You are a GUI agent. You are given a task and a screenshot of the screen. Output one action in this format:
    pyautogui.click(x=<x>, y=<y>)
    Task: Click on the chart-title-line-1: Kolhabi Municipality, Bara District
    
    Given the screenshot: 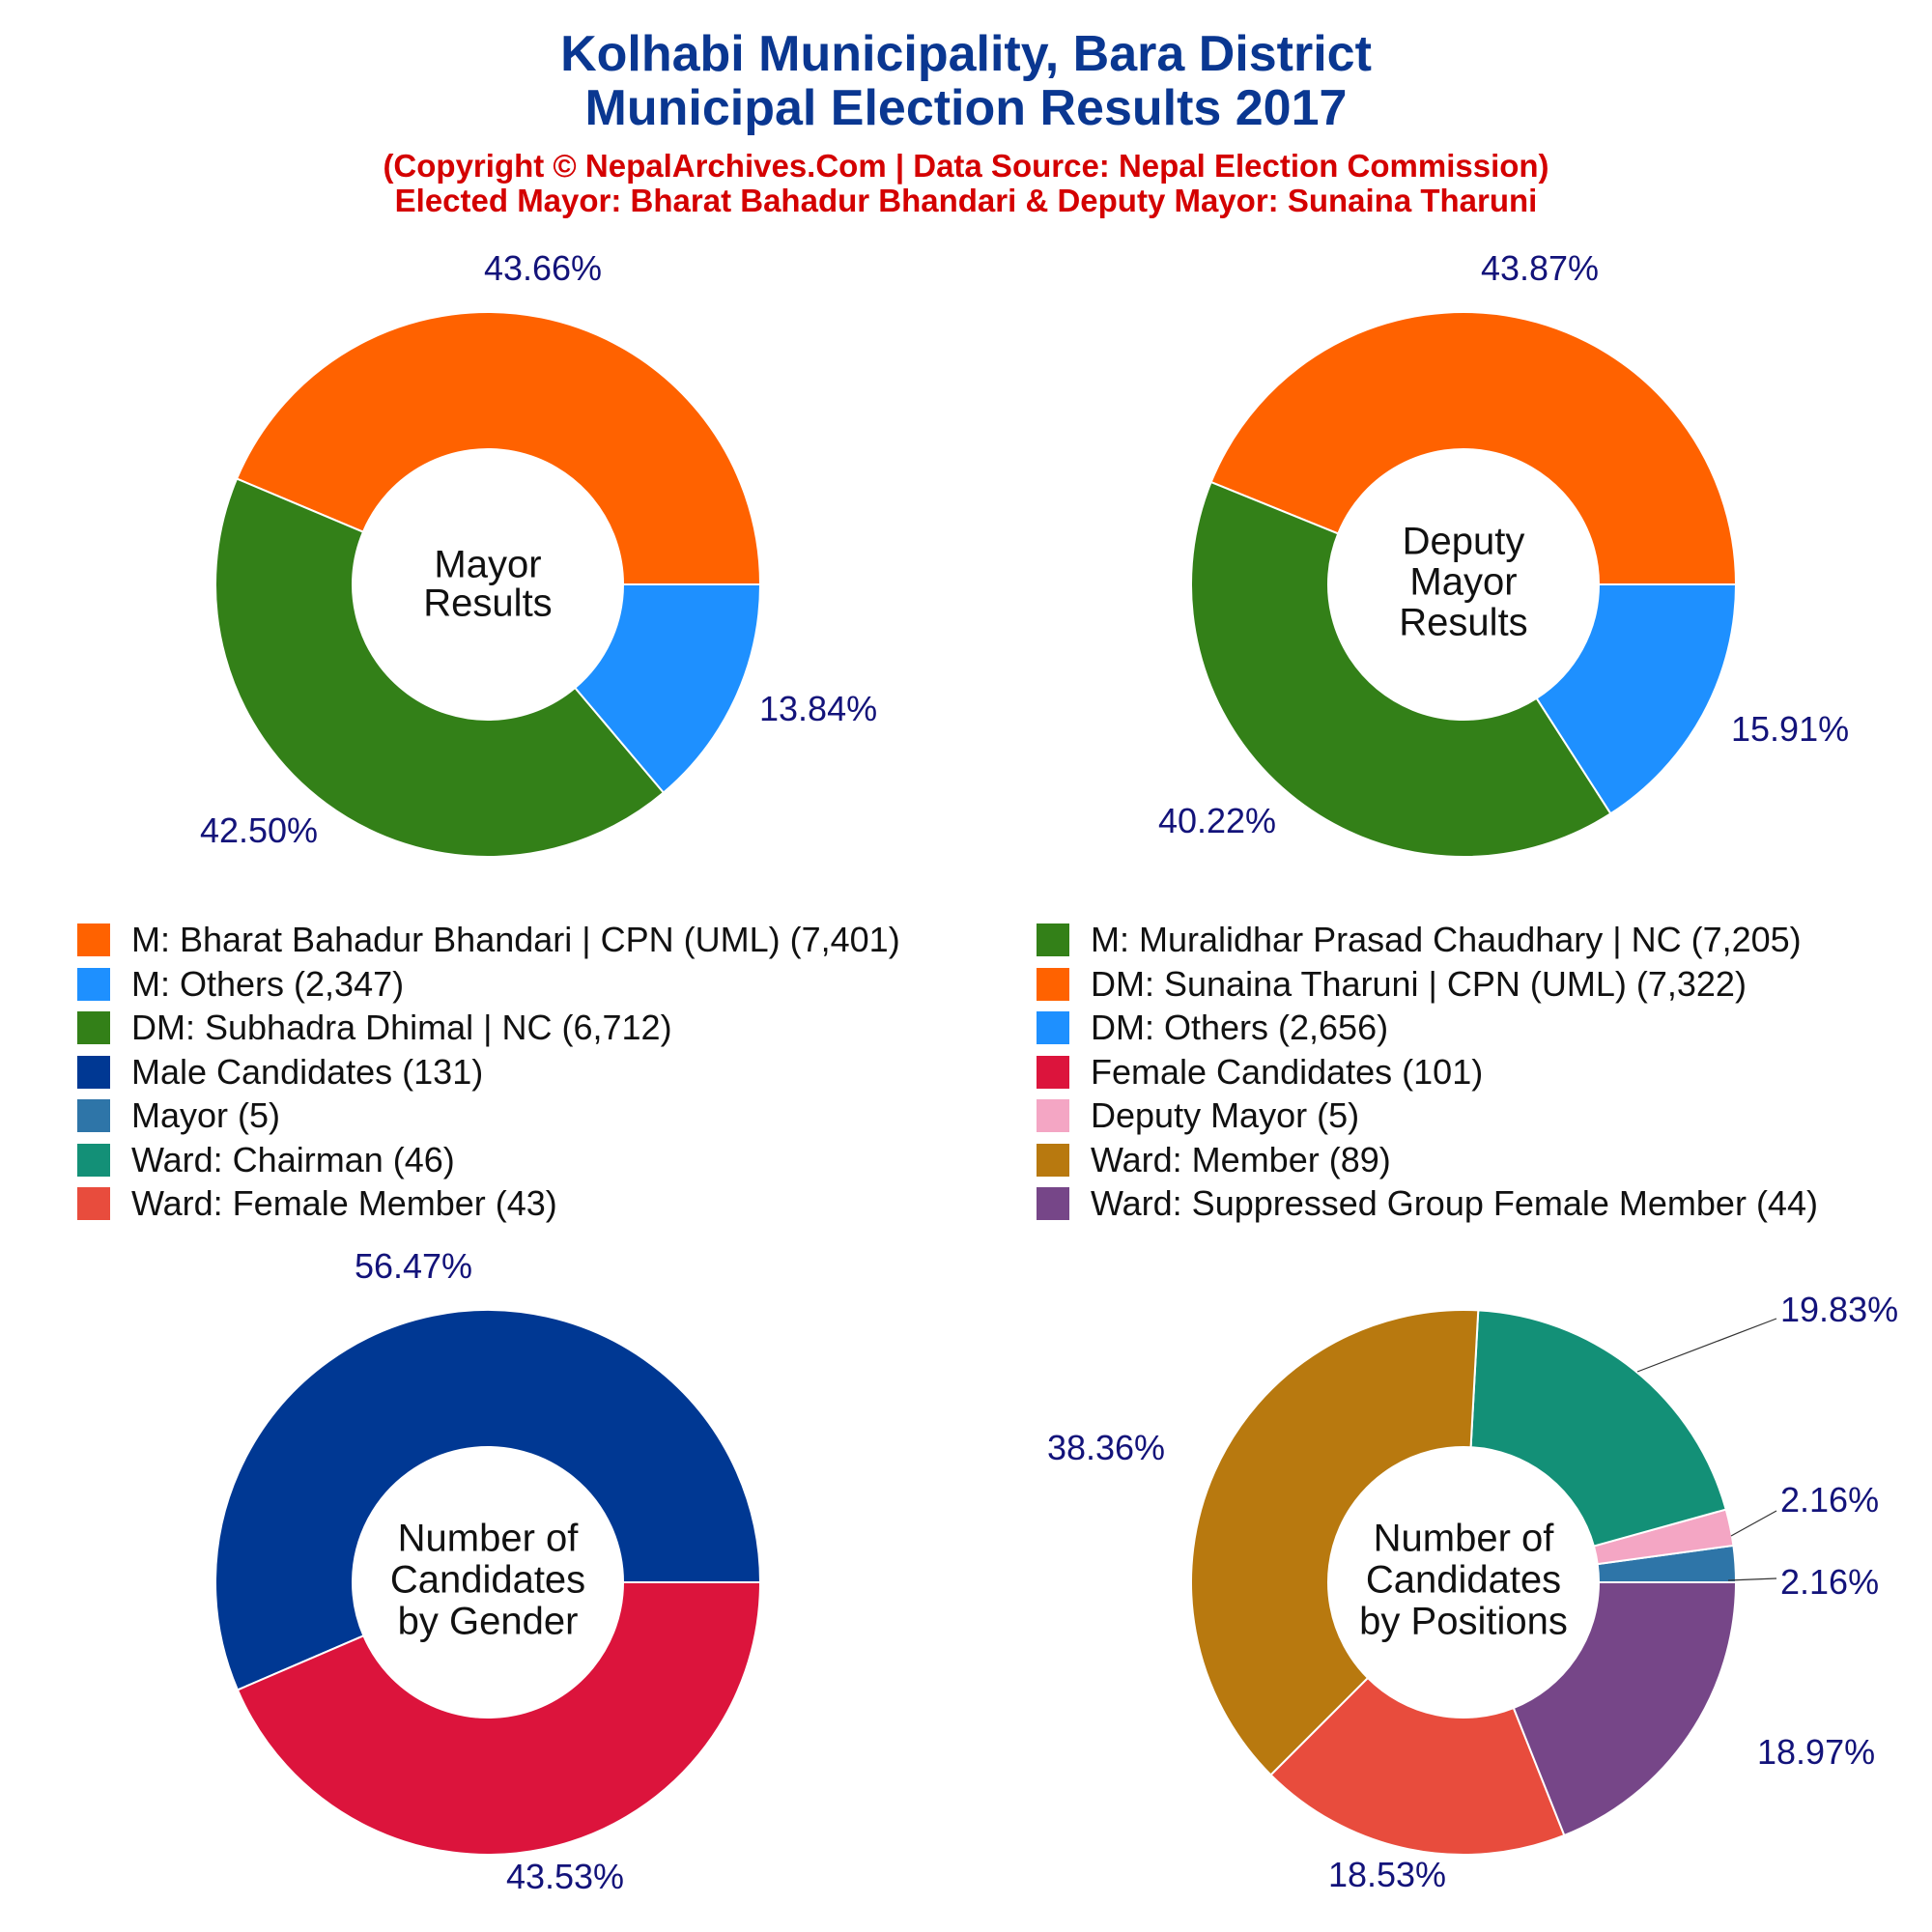 What is the action you would take?
    pyautogui.click(x=966, y=54)
    